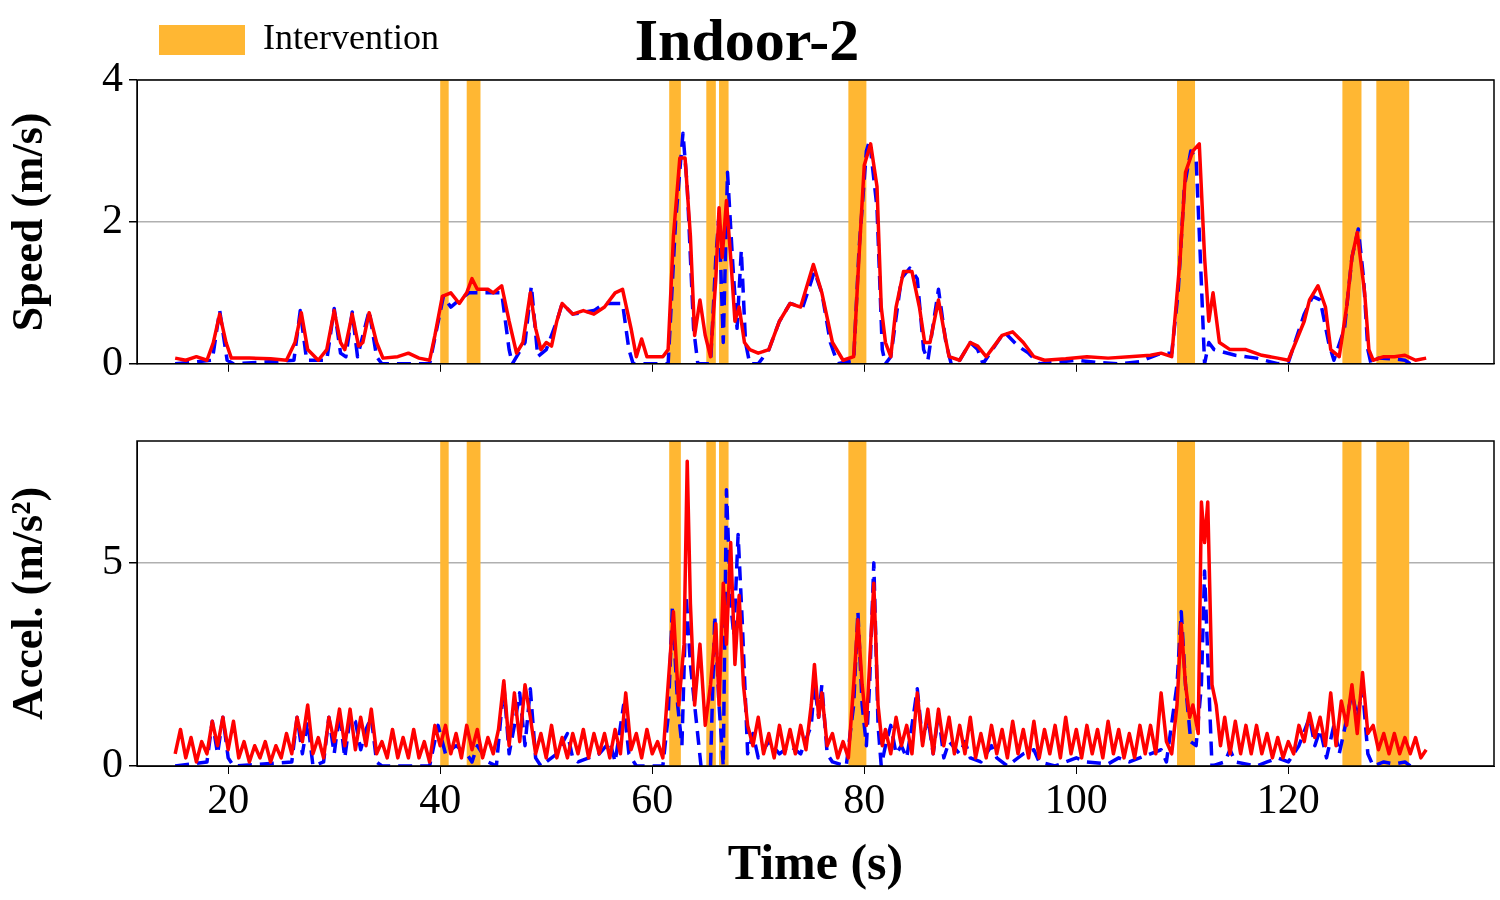 Image resolution: width=1500 pixels, height=900 pixels. Describe the element at coordinates (112, 77) in the screenshot. I see `y-tick-label: 4` at that location.